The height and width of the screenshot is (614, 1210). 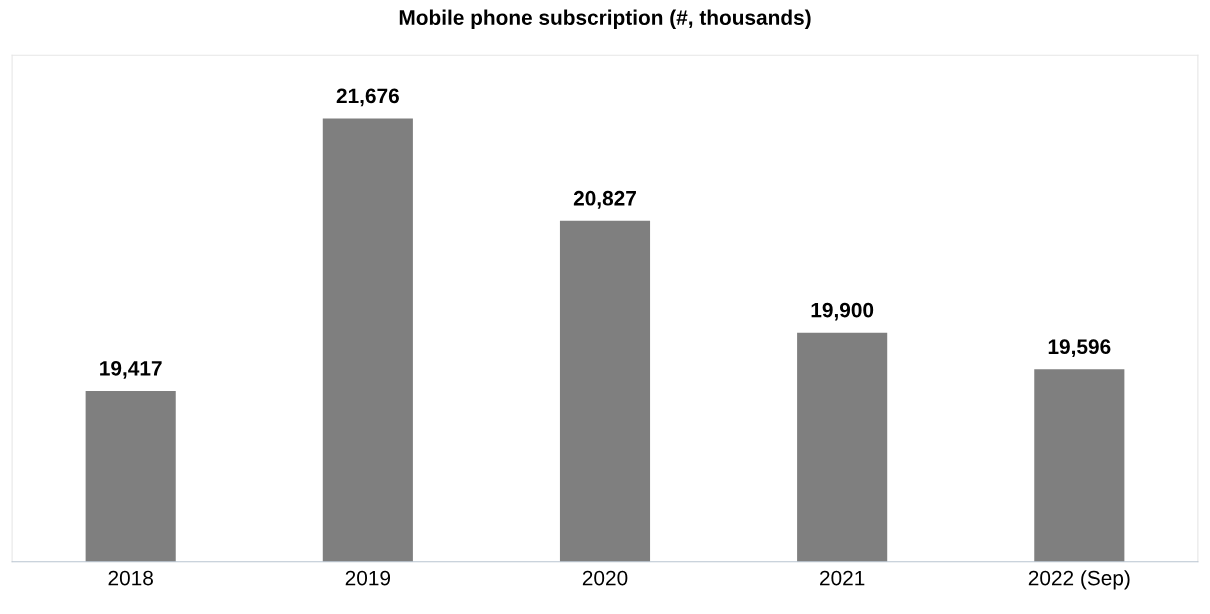 I want to click on data-label: 19,417, so click(x=131, y=369).